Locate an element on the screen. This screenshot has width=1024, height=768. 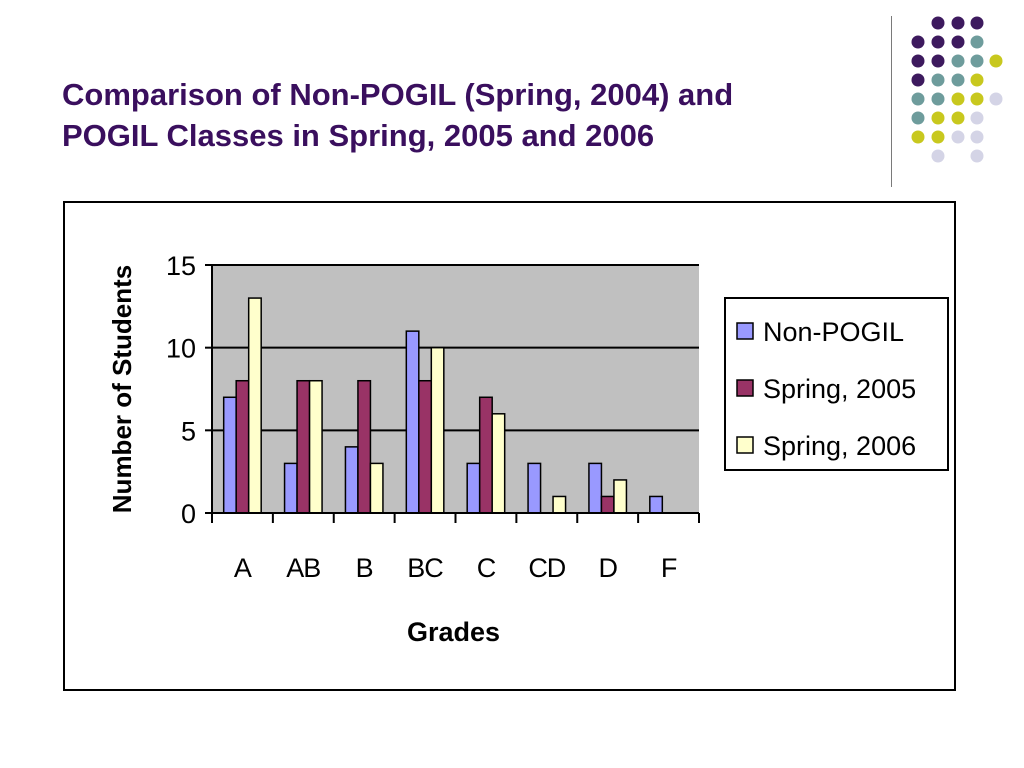
x-tick-label: C is located at coordinates (486, 568).